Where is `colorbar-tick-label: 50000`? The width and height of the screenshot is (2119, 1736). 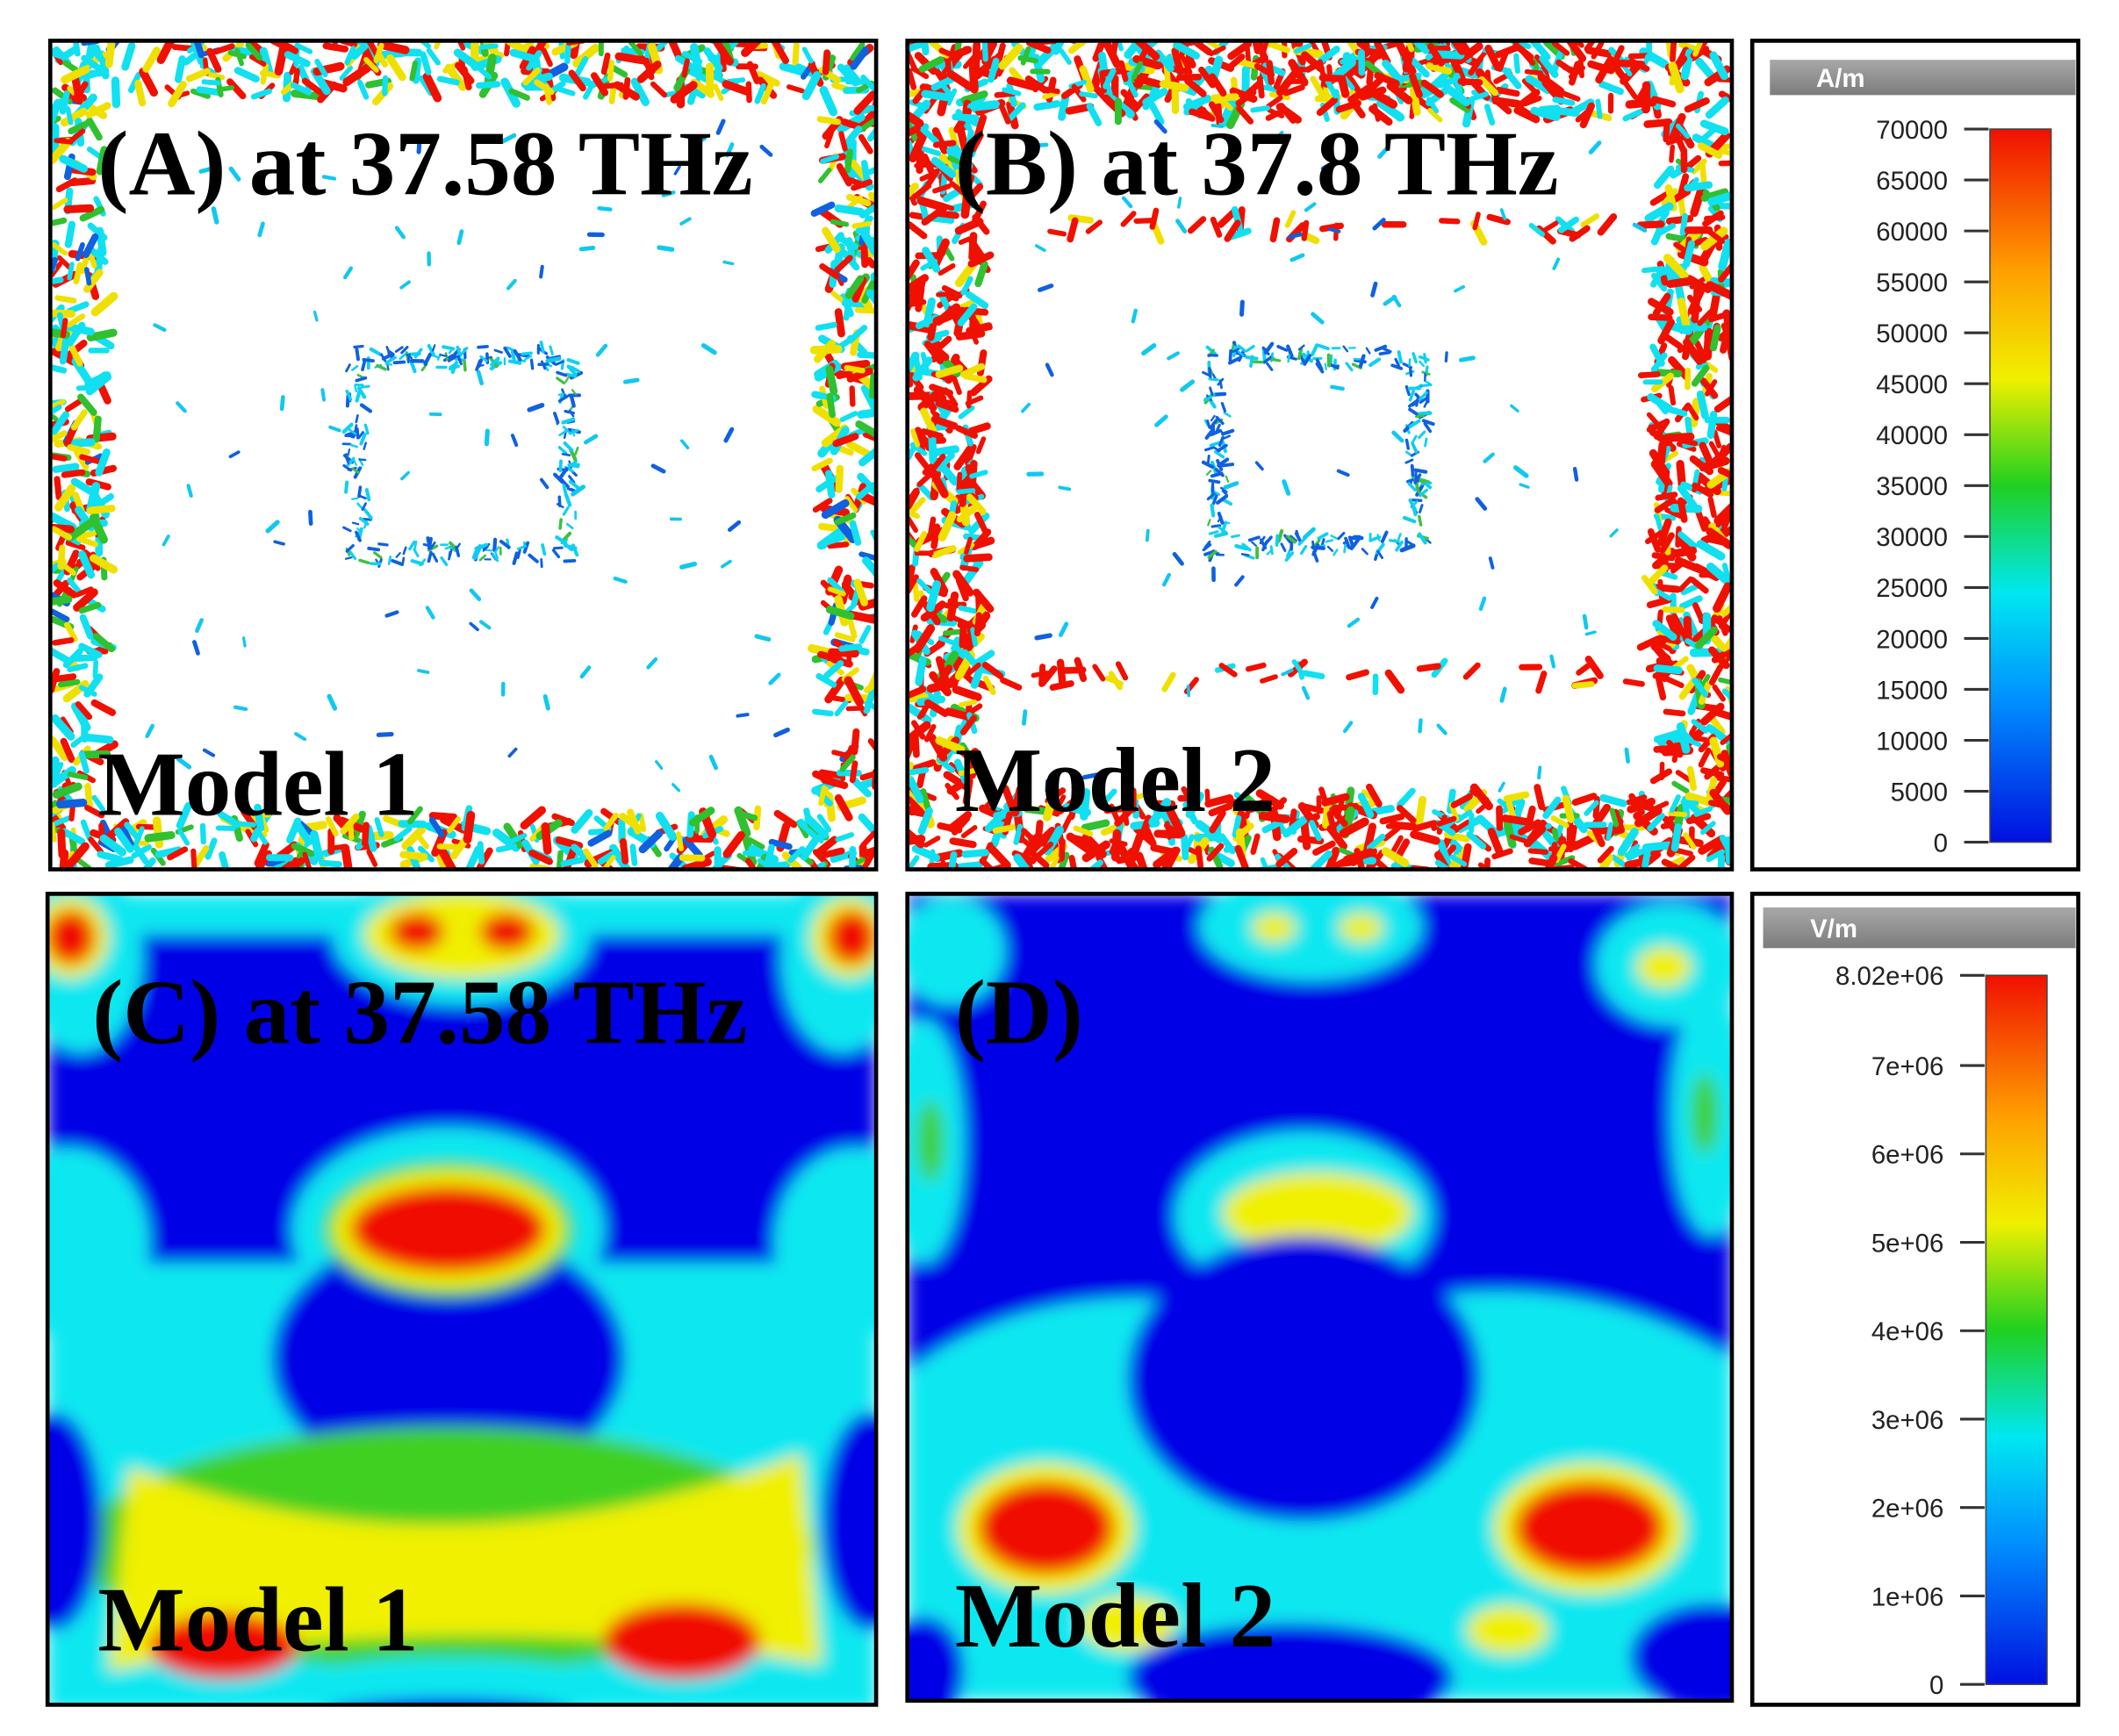 colorbar-tick-label: 50000 is located at coordinates (1912, 333).